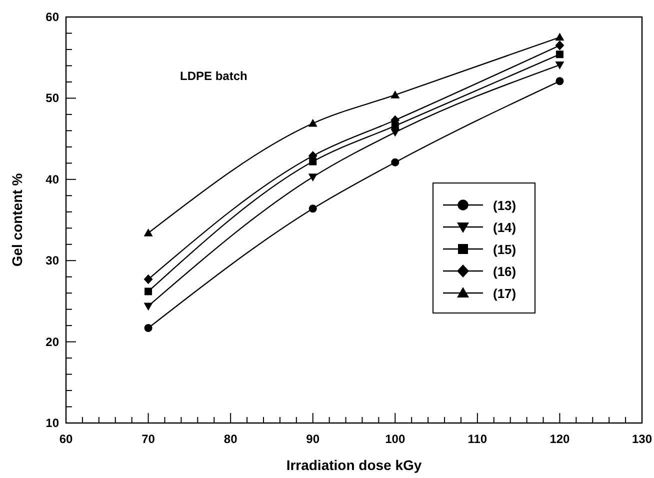 The width and height of the screenshot is (654, 478). I want to click on y-tick-label: 40, so click(53, 179).